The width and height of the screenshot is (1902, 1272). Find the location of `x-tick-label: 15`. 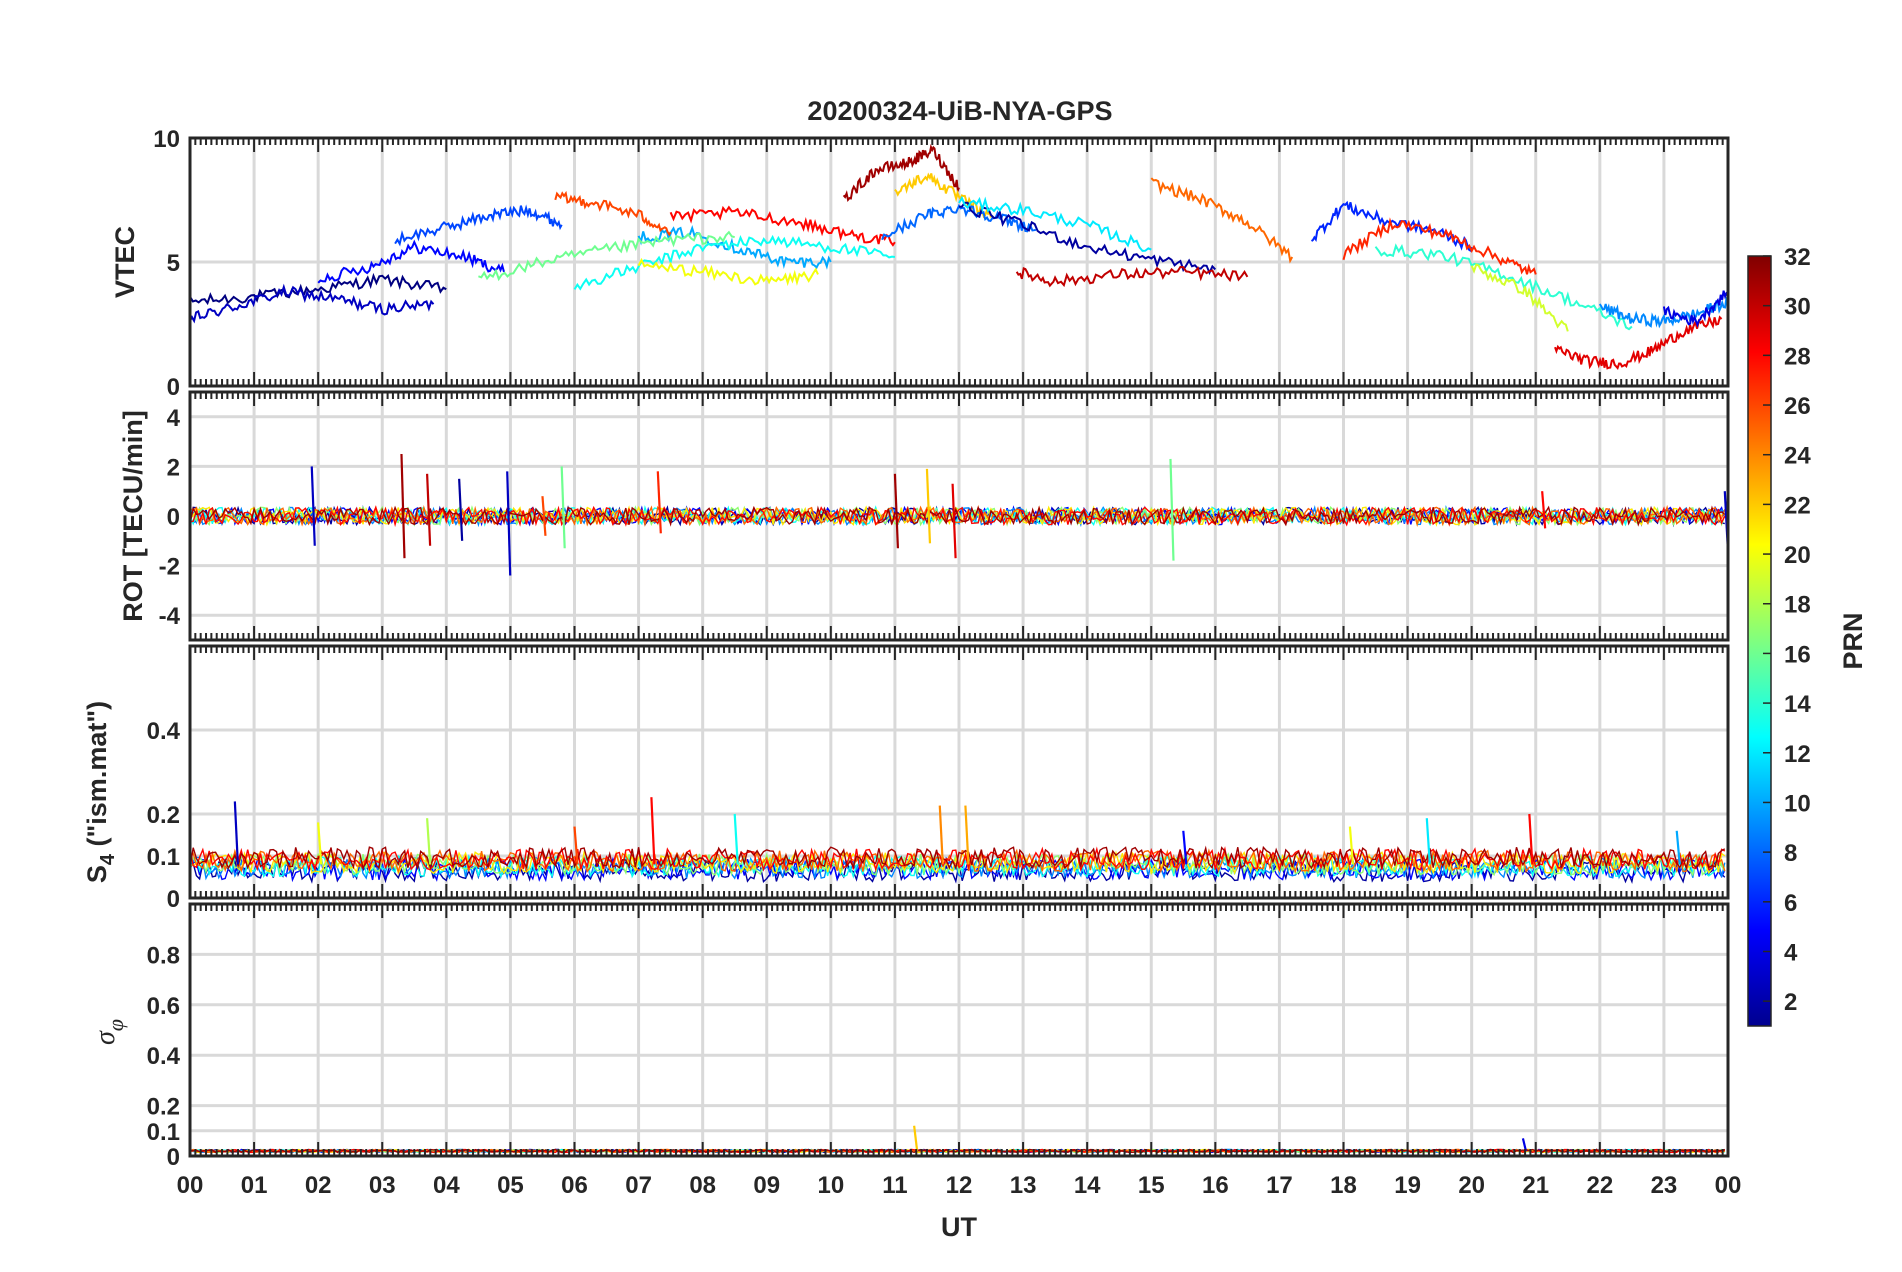

x-tick-label: 15 is located at coordinates (1151, 1185).